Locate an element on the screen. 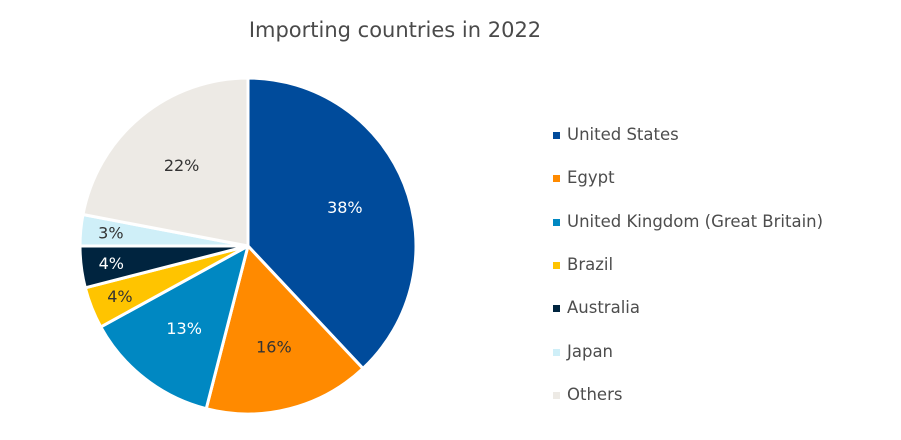 Image resolution: width=901 pixels, height=440 pixels. legend-label: Australia is located at coordinates (603, 308).